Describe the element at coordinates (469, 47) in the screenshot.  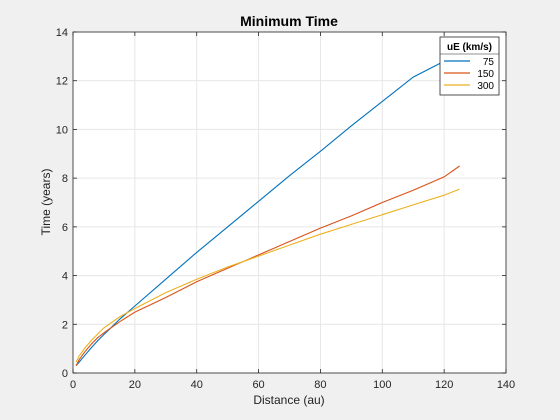
I see `legend-title: uE (km/s)` at that location.